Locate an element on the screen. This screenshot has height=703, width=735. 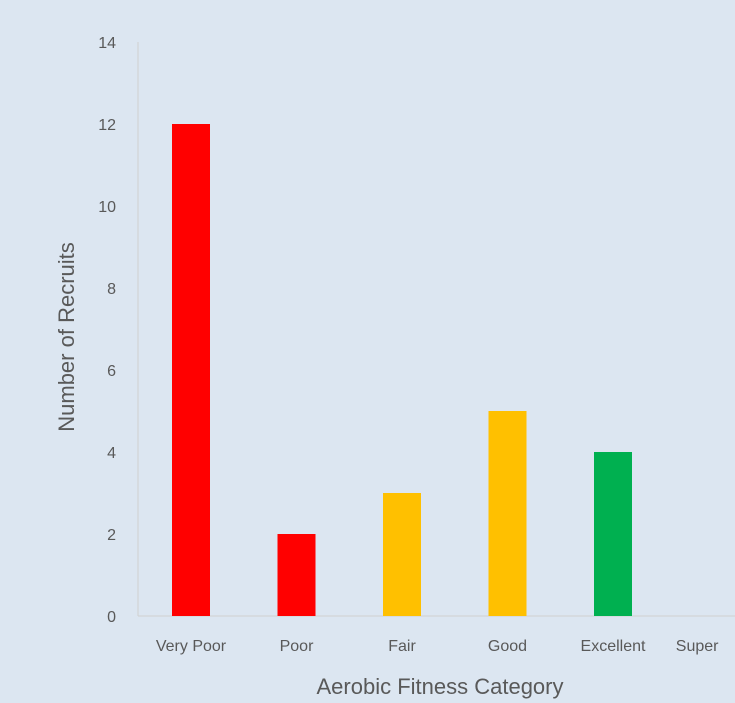
x-tick-label: Super is located at coordinates (697, 646).